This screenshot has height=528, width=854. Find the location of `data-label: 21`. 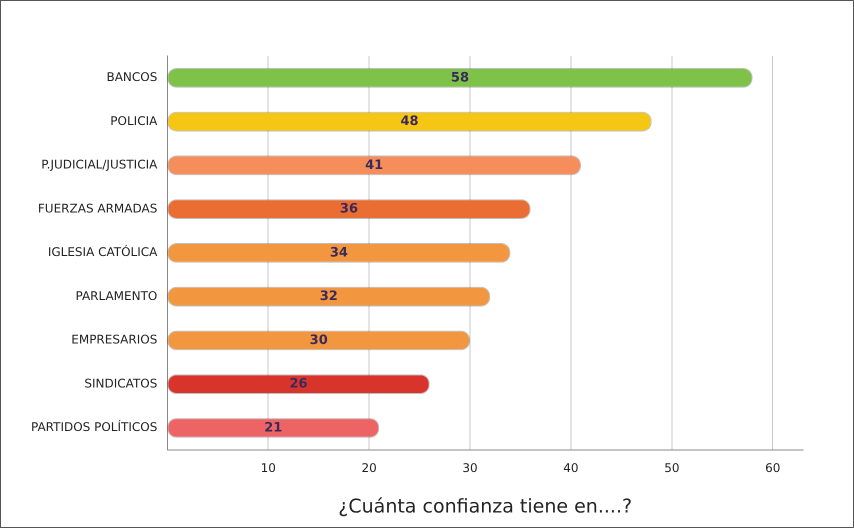

data-label: 21 is located at coordinates (273, 428).